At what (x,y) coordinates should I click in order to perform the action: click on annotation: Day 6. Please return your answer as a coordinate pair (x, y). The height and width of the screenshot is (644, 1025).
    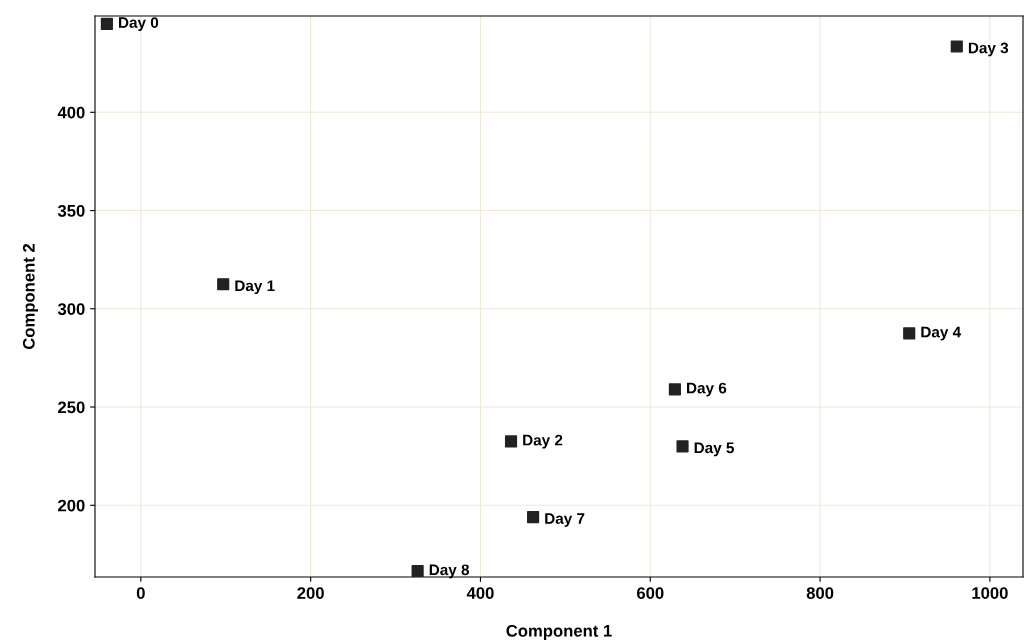
    Looking at the image, I should click on (707, 389).